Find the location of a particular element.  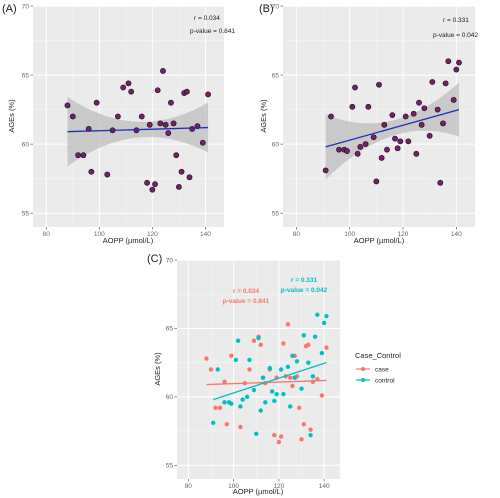

legend-control-dot is located at coordinates (363, 380).